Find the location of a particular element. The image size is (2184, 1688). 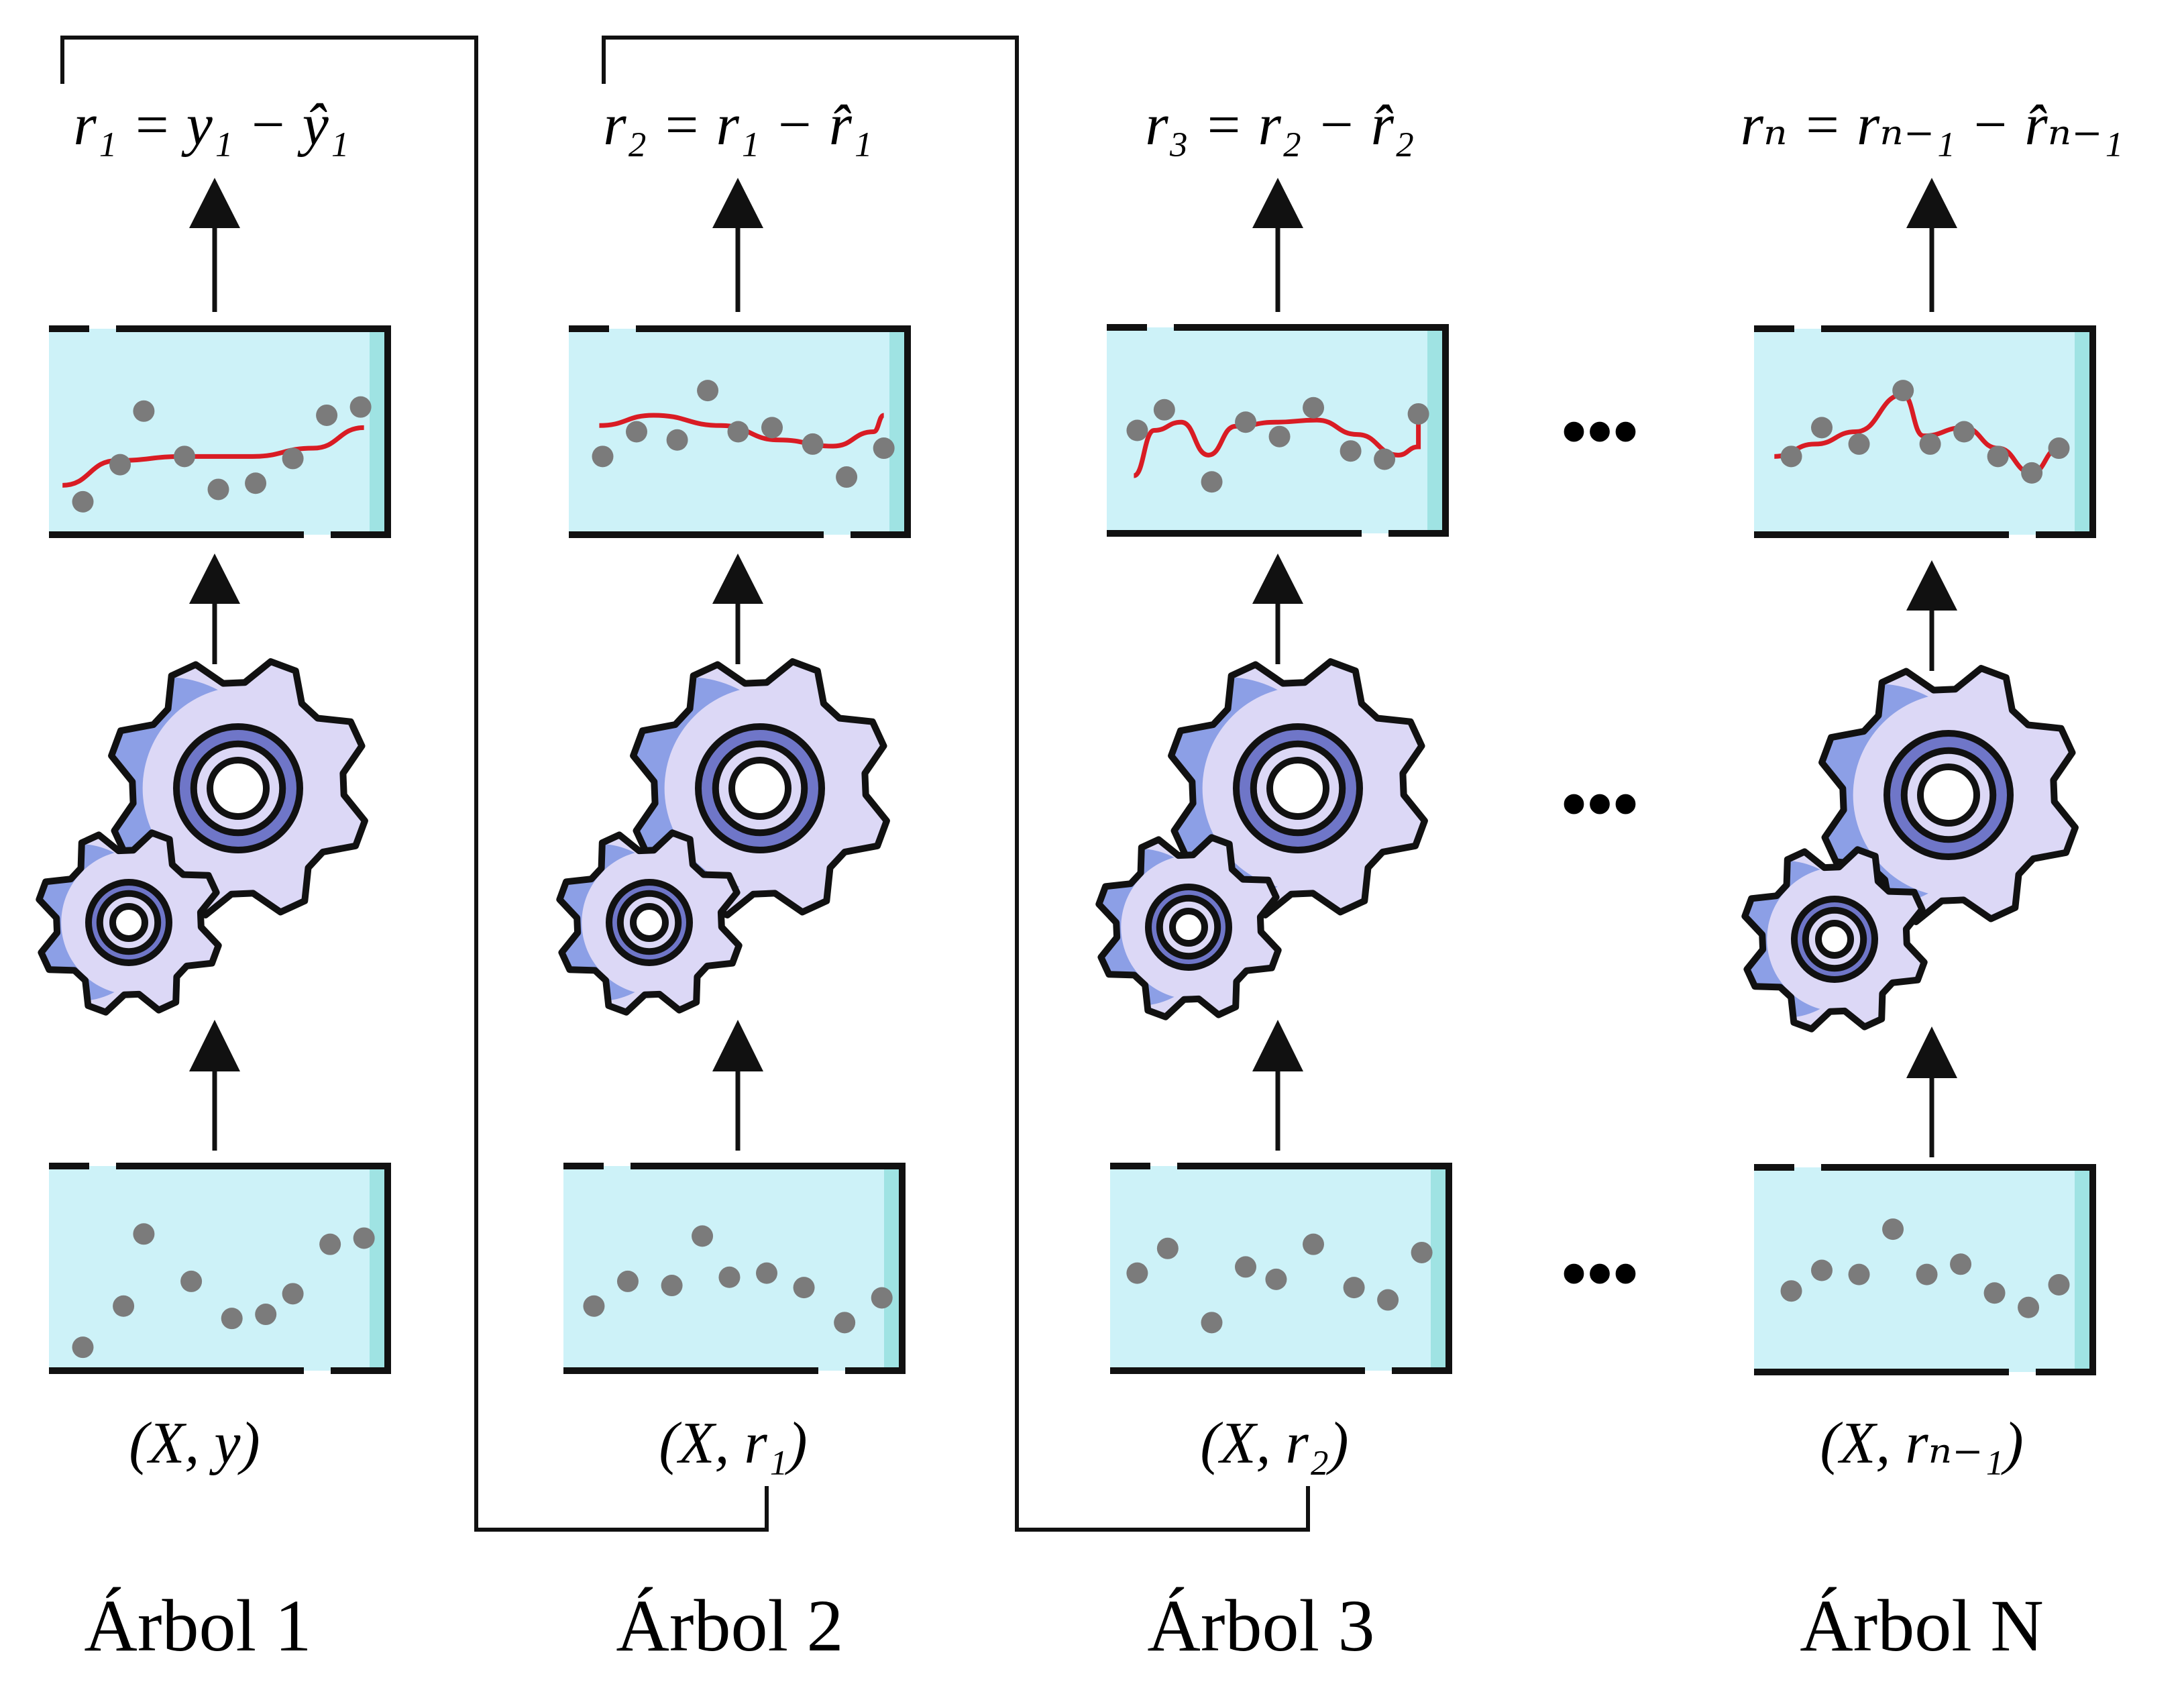

output-formula: r₂ = r₁ − r̂₁ is located at coordinates (738, 125).